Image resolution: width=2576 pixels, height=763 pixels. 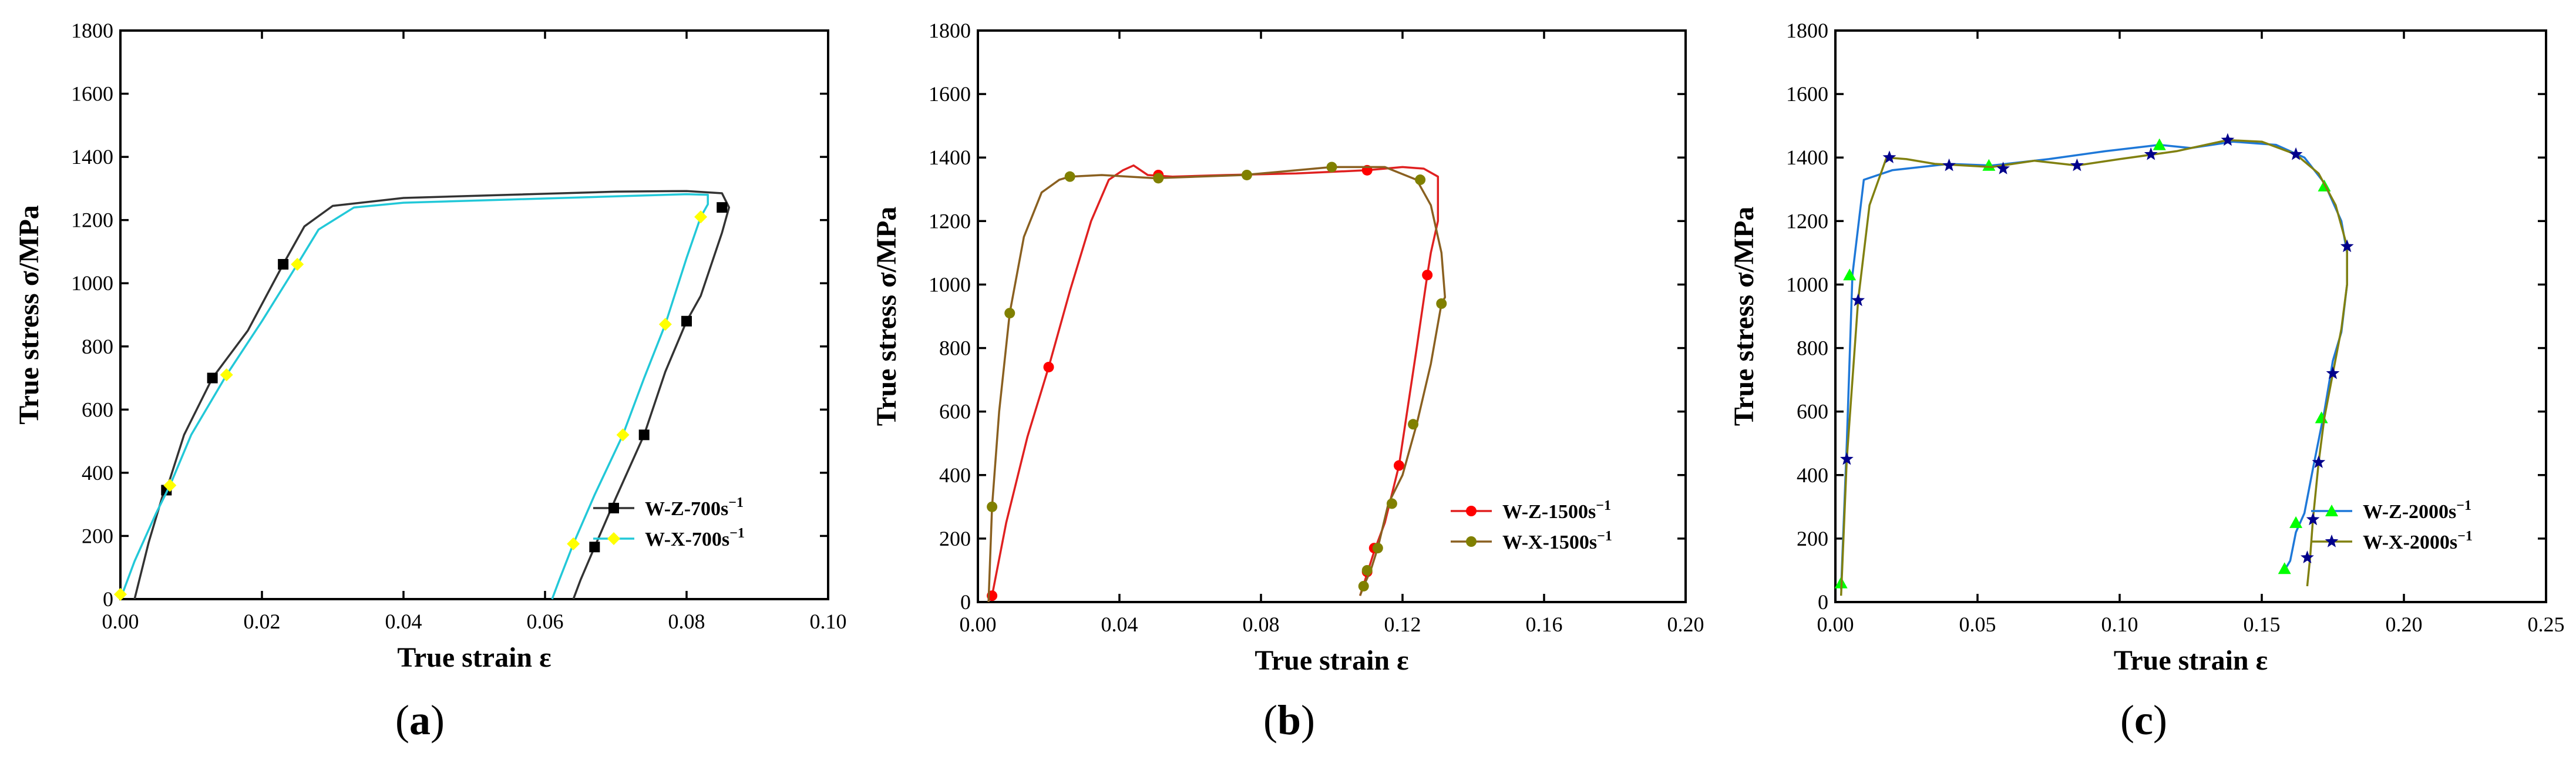 I want to click on legend-entry: W-Z-1500s−1, so click(x=1531, y=510).